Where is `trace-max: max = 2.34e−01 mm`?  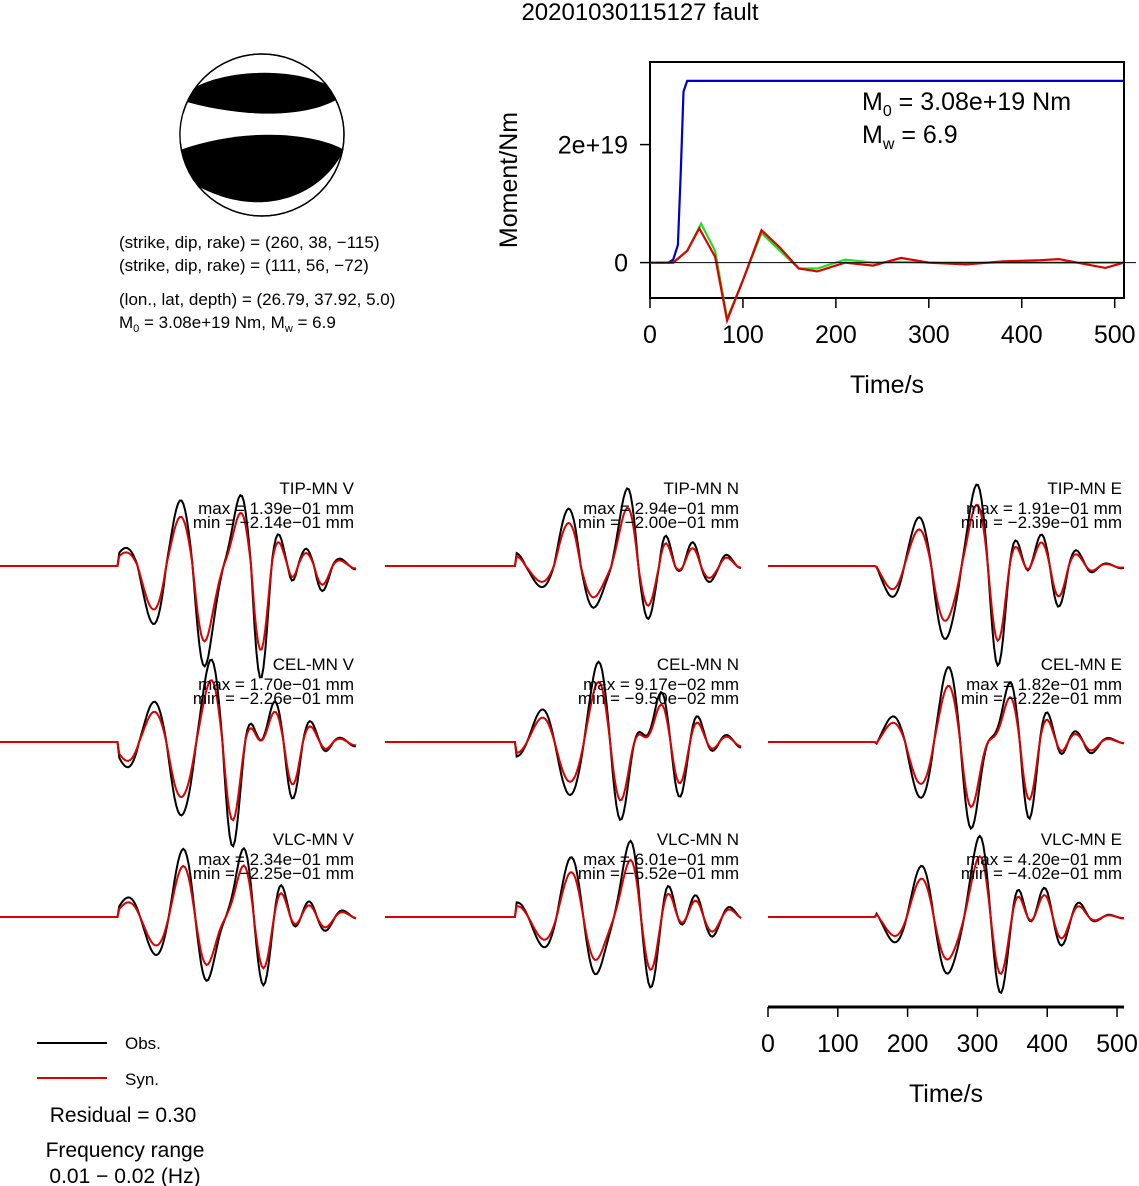
trace-max: max = 2.34e−01 mm is located at coordinates (276, 859).